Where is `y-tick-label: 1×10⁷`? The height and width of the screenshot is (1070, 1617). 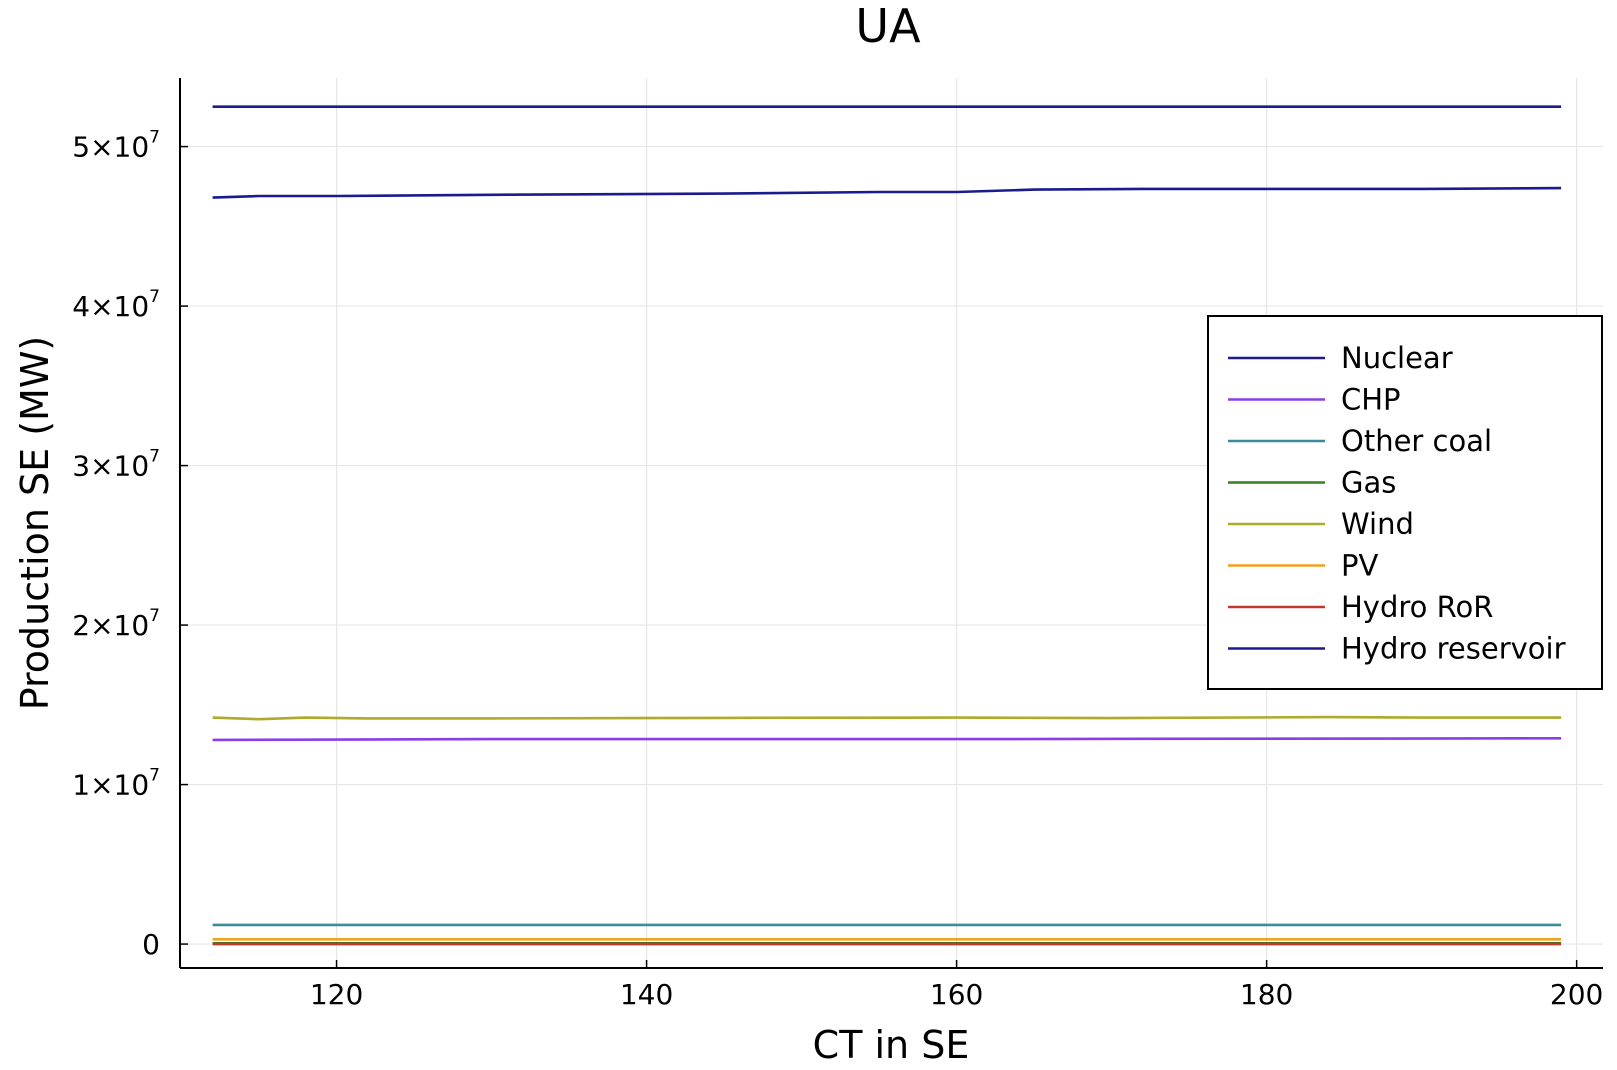
y-tick-label: 1×10⁷ is located at coordinates (116, 784).